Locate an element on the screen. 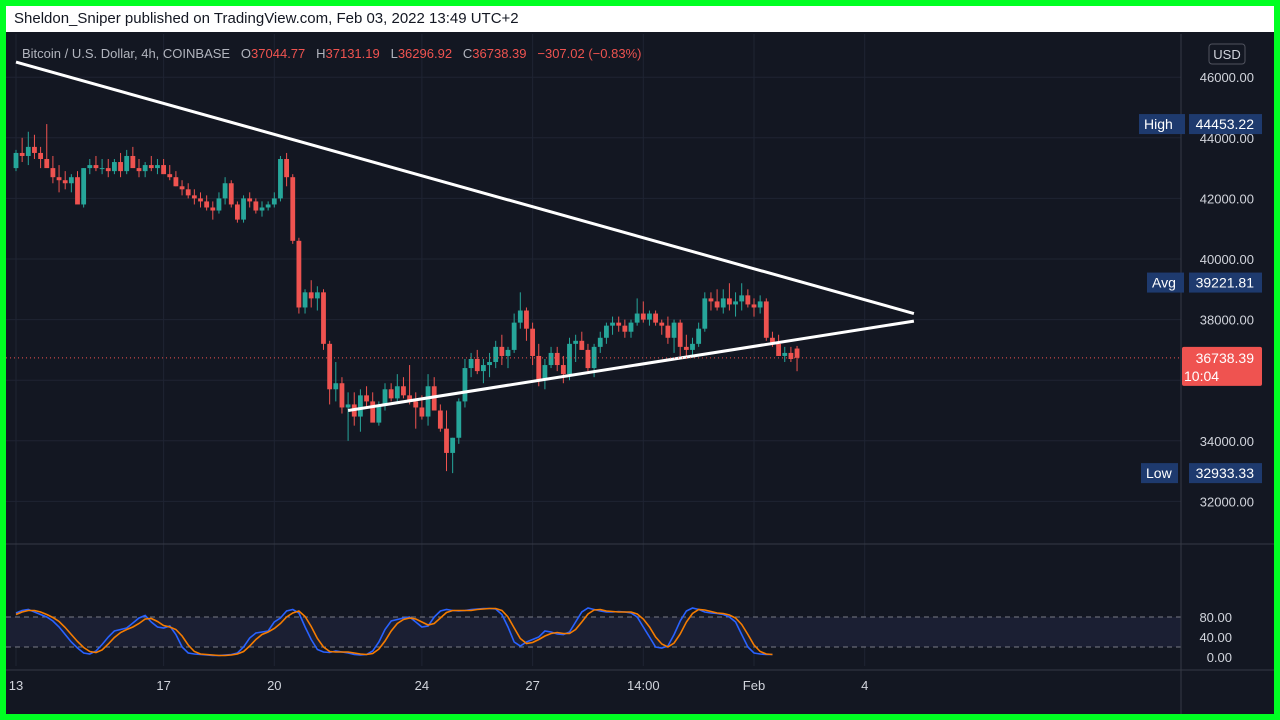  time-tick-label: 20 is located at coordinates (274, 685).